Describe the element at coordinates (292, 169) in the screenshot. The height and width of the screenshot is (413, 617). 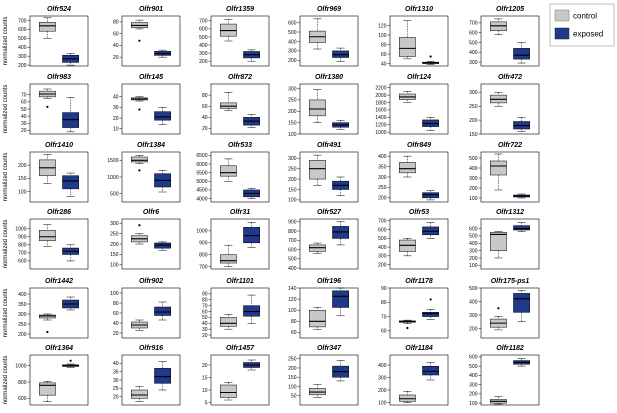
I see `y-tick-label: 250` at that location.